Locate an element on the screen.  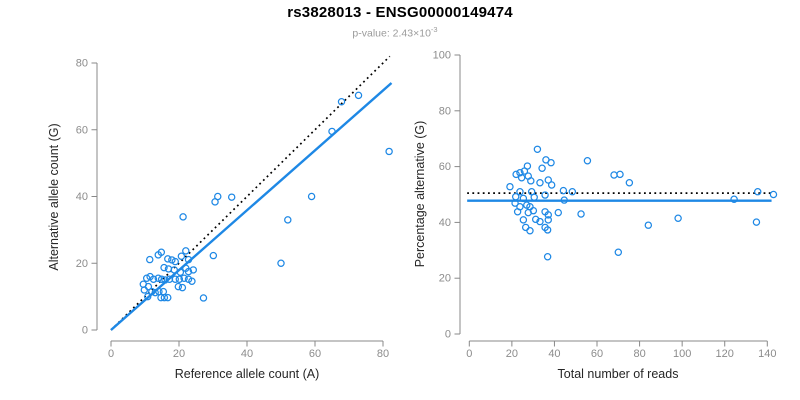
plot-title: rs3828013 - ENSG00000149474 is located at coordinates (400, 12).